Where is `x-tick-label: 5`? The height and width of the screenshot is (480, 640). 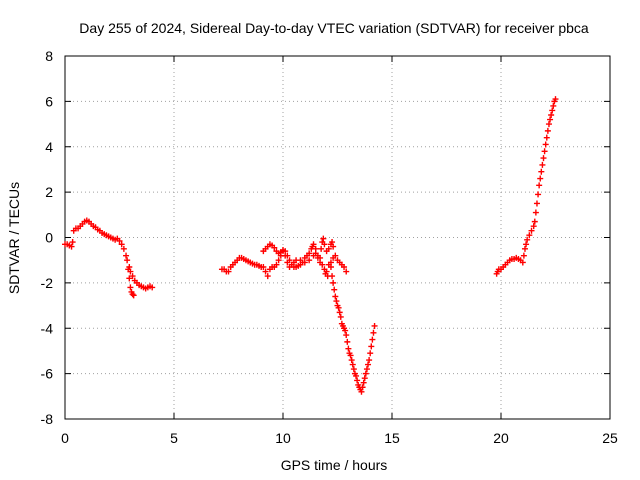
x-tick-label: 5 is located at coordinates (174, 438).